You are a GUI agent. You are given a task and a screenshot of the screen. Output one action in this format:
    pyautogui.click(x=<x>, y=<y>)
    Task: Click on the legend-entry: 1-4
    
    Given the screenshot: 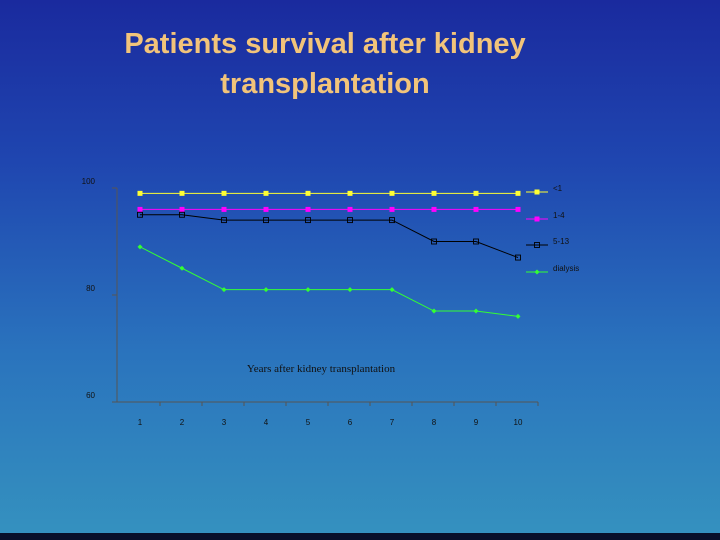 What is the action you would take?
    pyautogui.click(x=545, y=216)
    